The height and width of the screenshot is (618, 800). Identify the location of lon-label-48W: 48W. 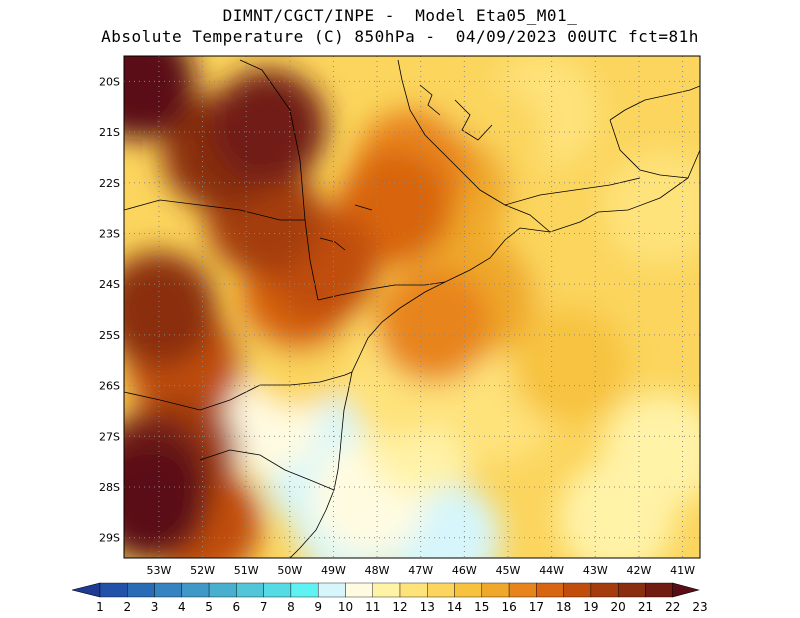
(377, 570).